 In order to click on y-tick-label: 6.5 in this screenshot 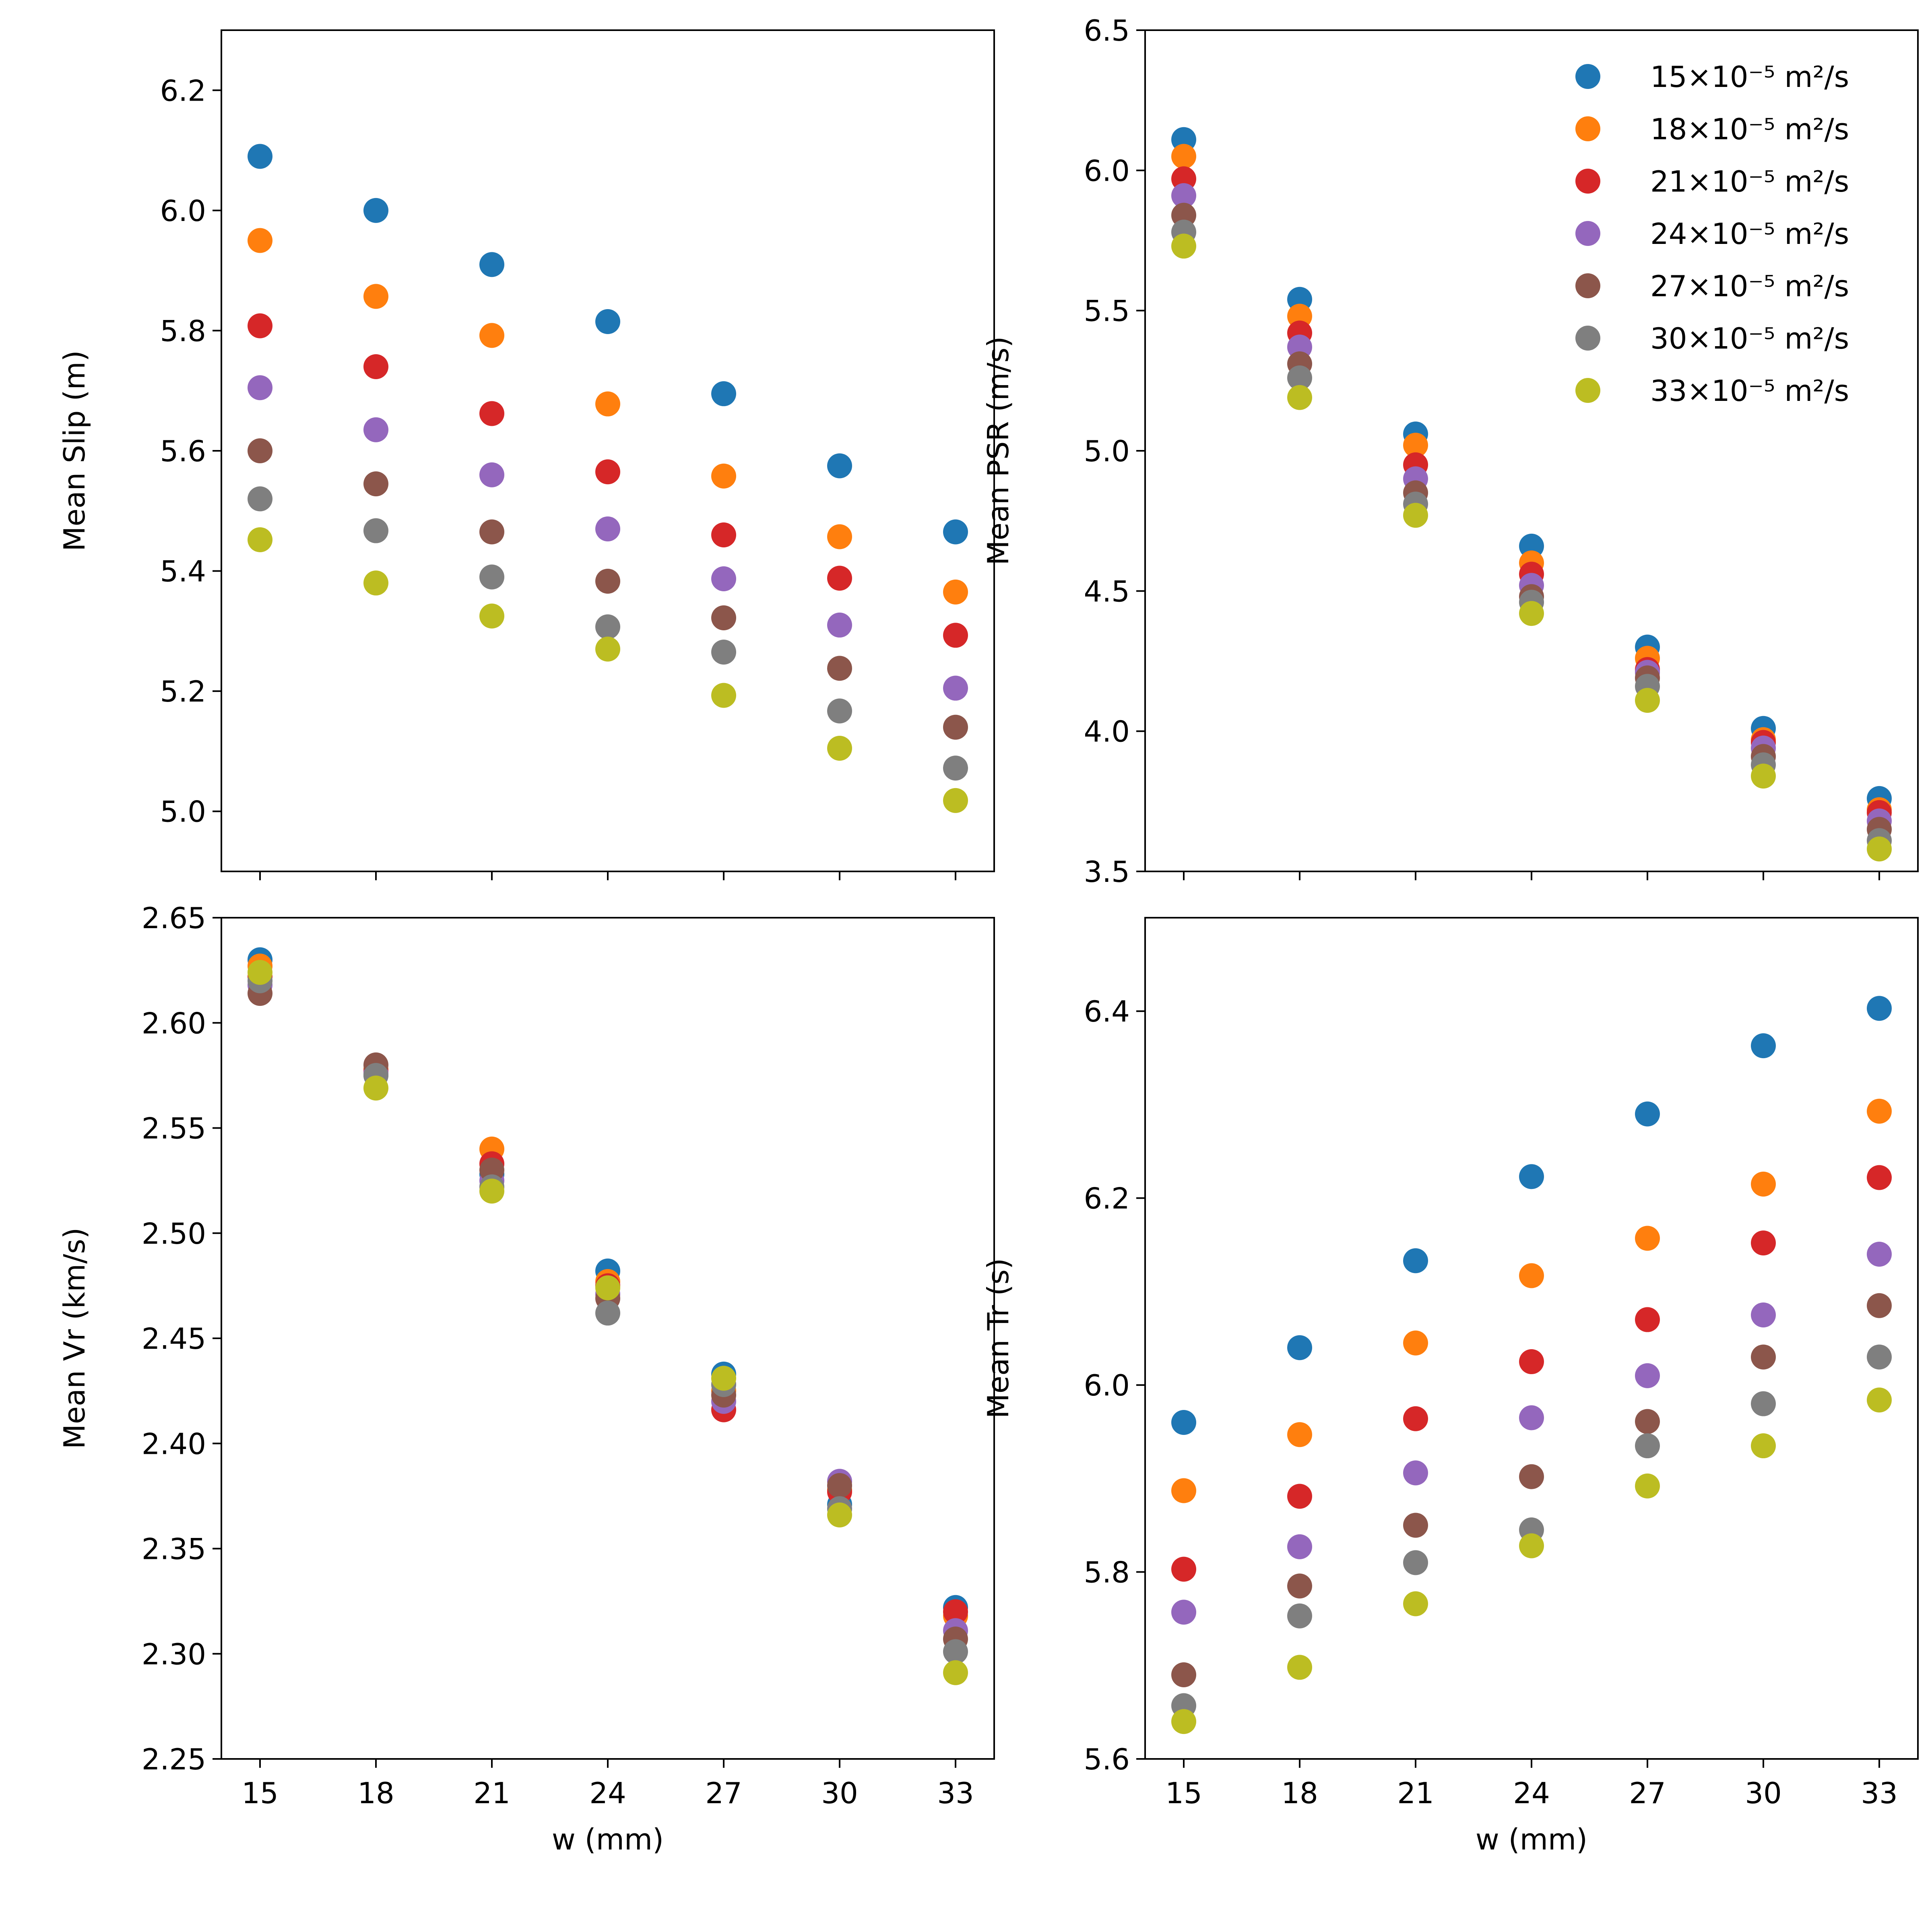, I will do `click(1107, 30)`.